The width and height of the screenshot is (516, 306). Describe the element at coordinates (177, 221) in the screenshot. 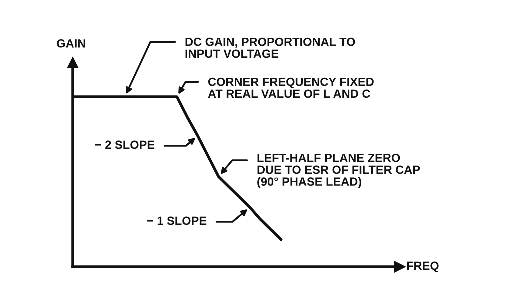

I see `annotation: − 1 SLOPE` at that location.